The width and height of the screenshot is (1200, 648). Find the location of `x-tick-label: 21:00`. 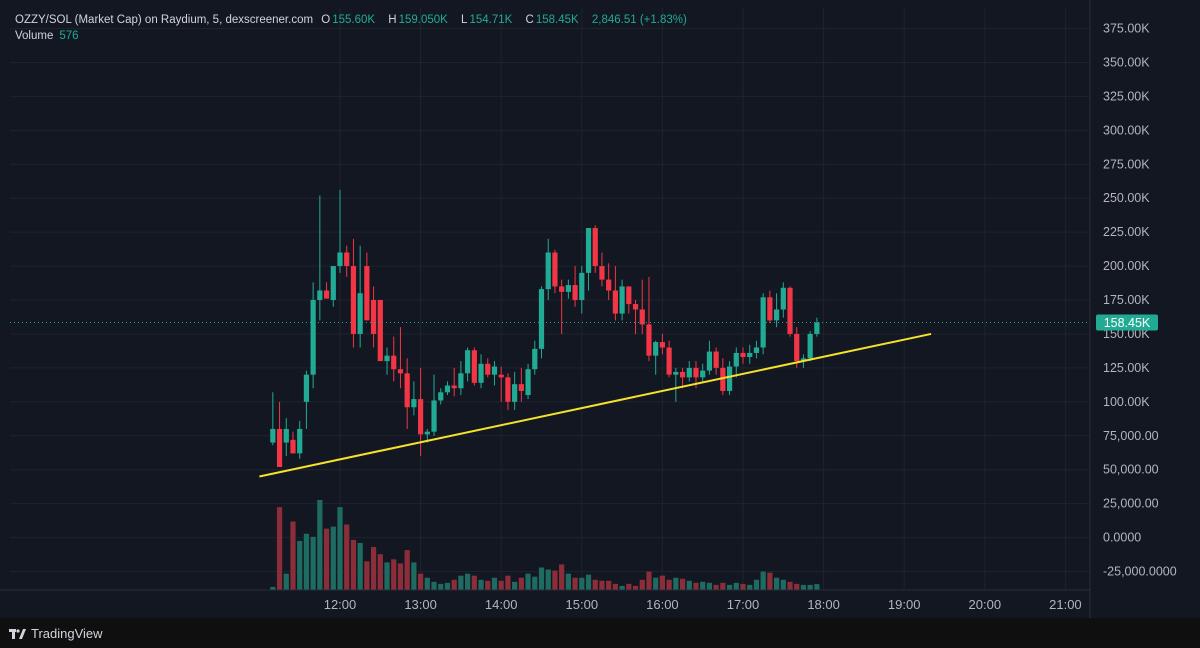

x-tick-label: 21:00 is located at coordinates (1065, 604).